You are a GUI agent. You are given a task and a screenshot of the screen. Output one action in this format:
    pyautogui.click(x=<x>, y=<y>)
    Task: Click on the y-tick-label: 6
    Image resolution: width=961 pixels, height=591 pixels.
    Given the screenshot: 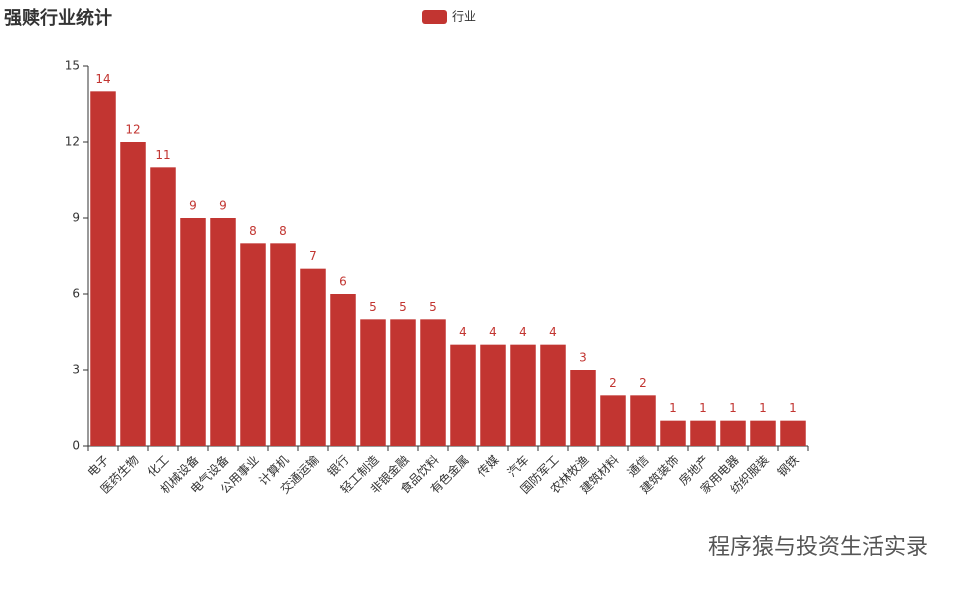 What is the action you would take?
    pyautogui.click(x=76, y=294)
    